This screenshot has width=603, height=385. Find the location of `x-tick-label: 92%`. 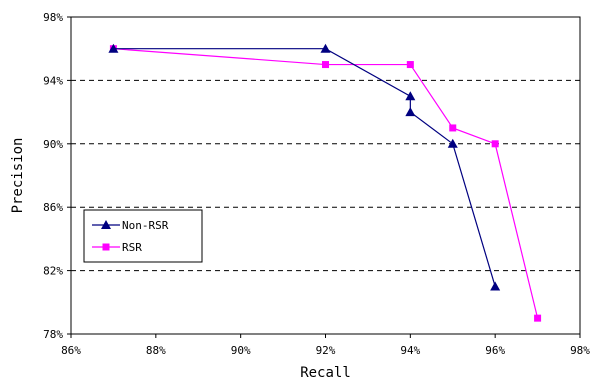

x-tick-label: 92% is located at coordinates (326, 350).